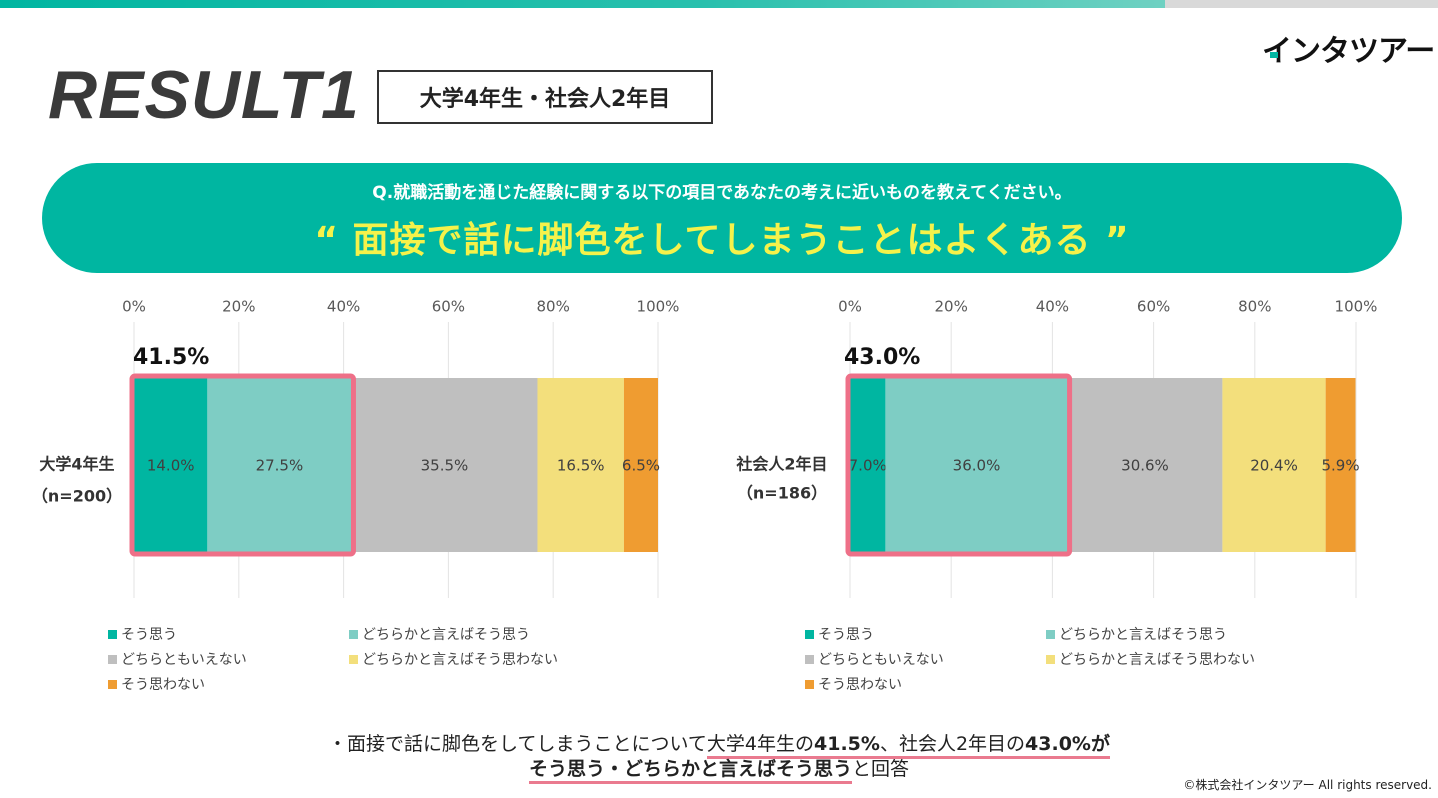 This screenshot has width=1438, height=798. I want to click on copyright: ©株式会社インタツアー All rights reserved., so click(1307, 785).